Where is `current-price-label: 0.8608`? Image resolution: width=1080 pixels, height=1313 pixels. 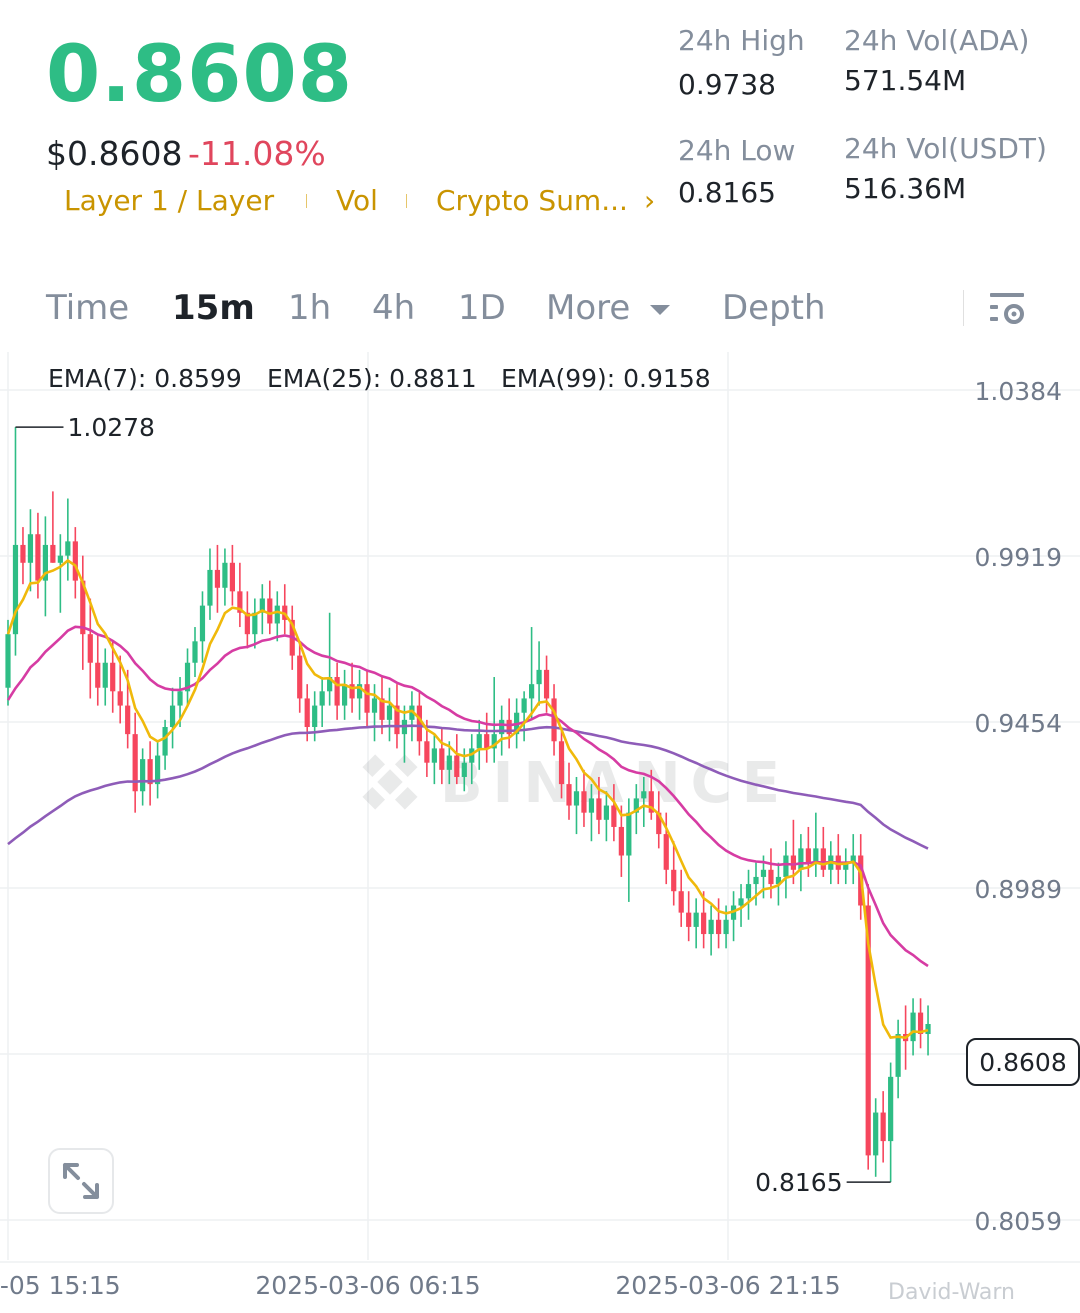 current-price-label: 0.8608 is located at coordinates (1023, 1062).